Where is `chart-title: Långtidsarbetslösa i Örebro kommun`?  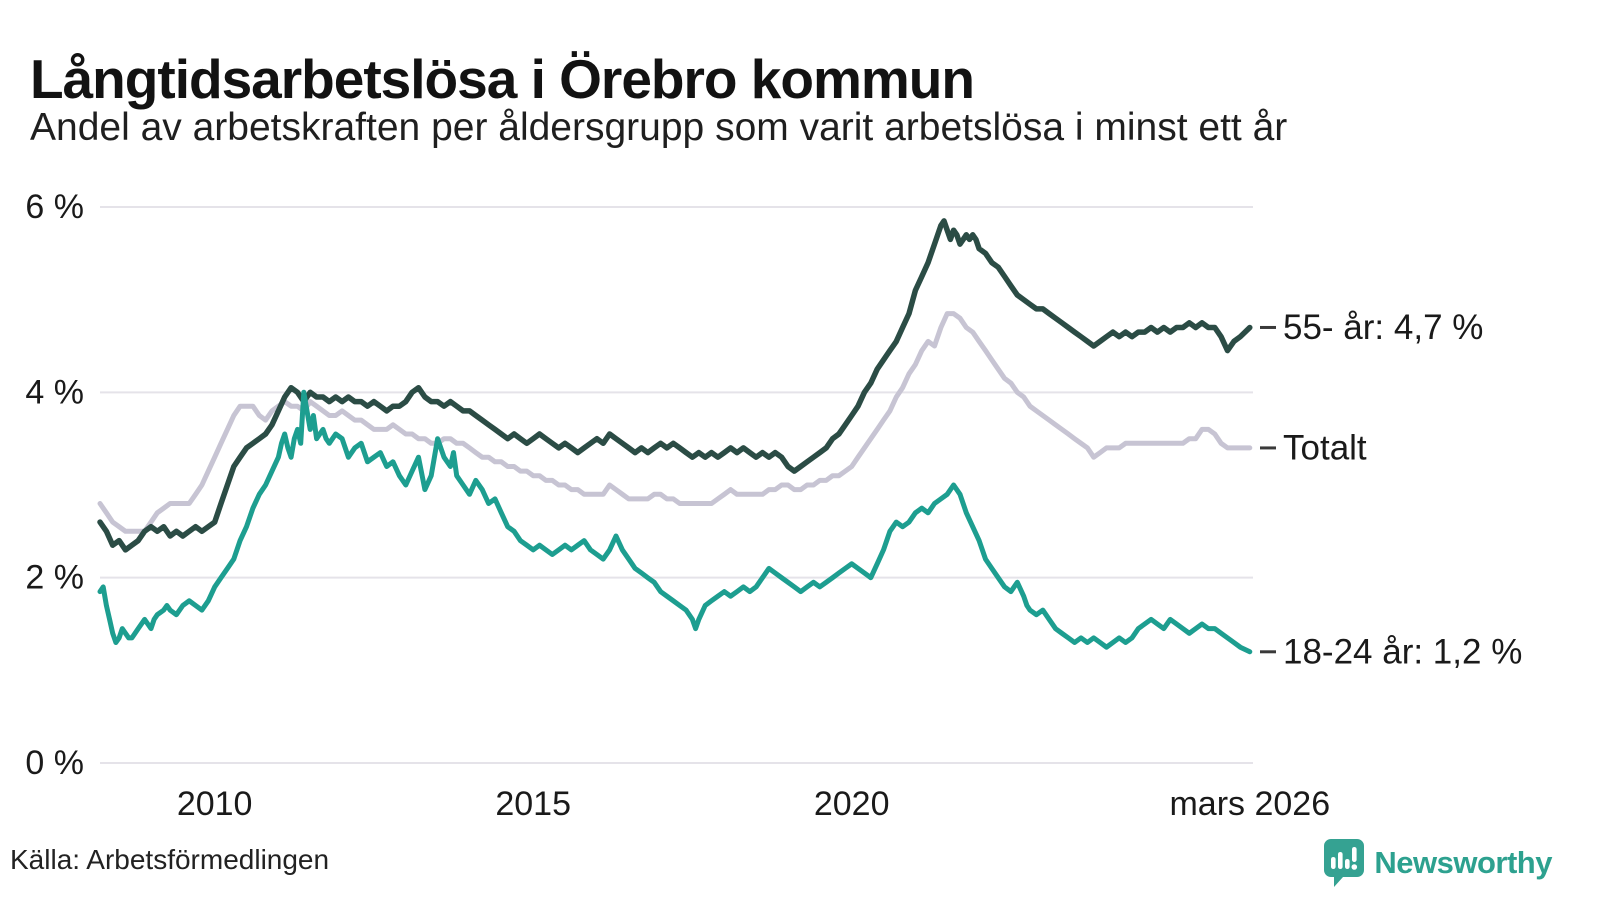 chart-title: Långtidsarbetslösa i Örebro kommun is located at coordinates (502, 78).